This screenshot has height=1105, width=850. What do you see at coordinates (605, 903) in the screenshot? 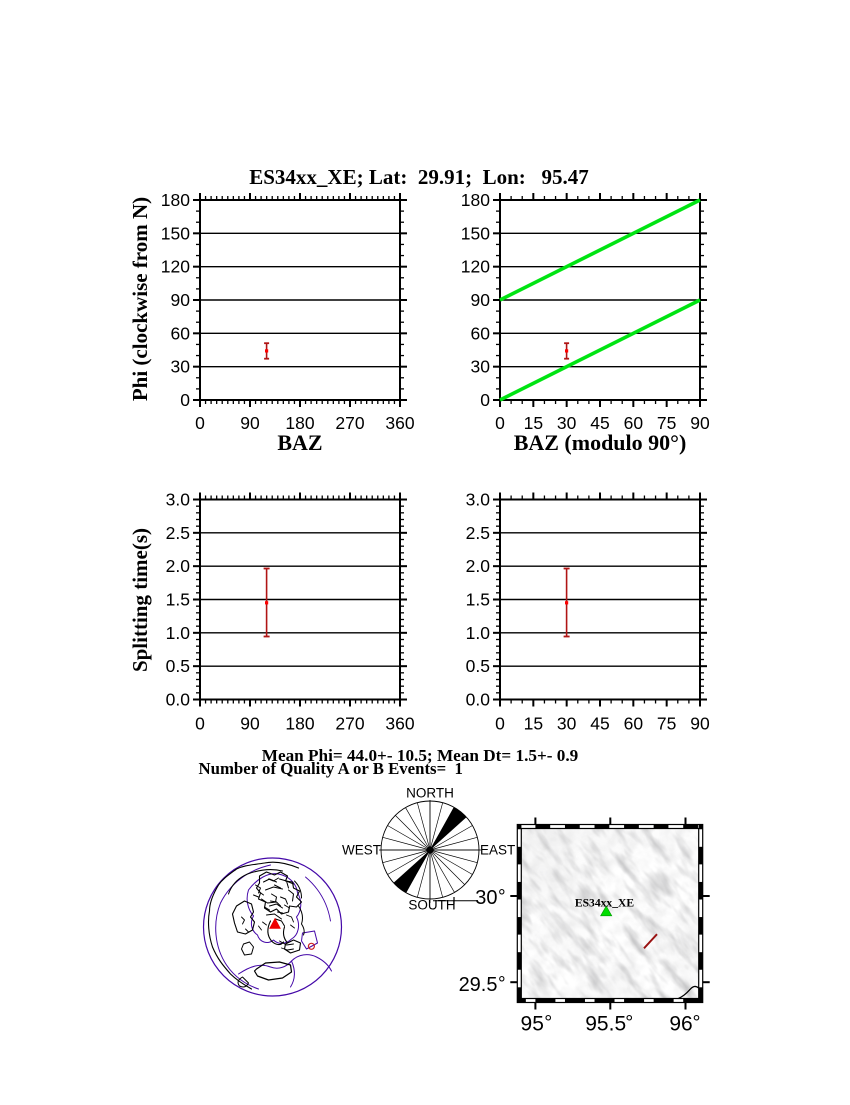
I see `svg-text: ES34xx_XE` at bounding box center [605, 903].